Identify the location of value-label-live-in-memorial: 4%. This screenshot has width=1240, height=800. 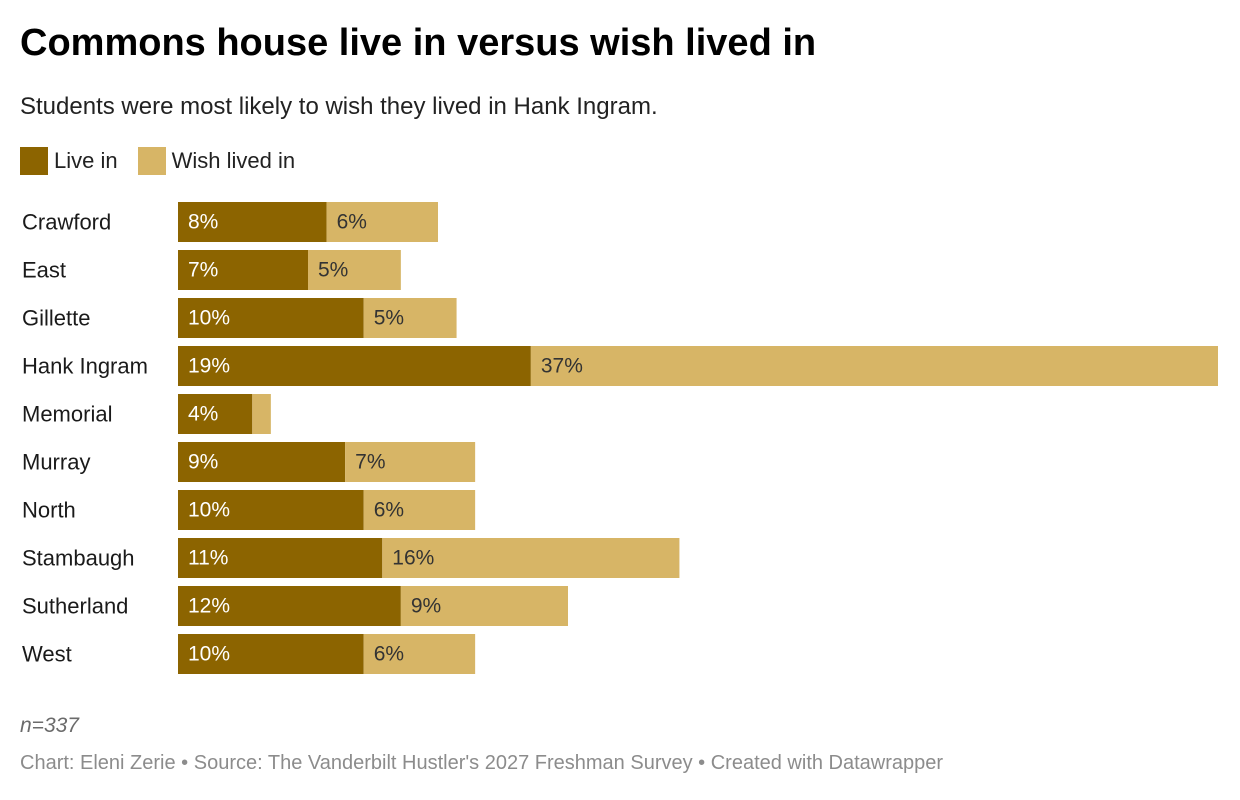
(203, 414).